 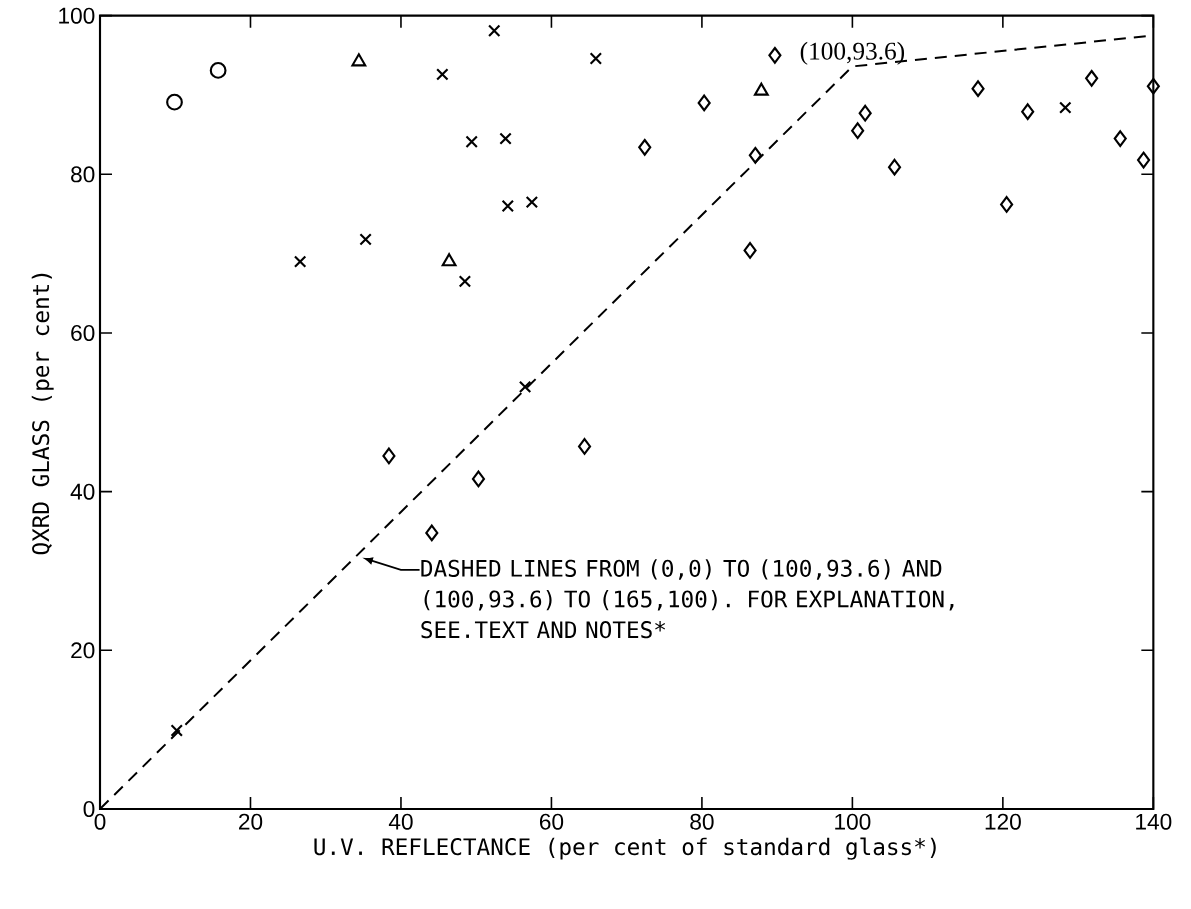 What do you see at coordinates (77, 15) in the screenshot?
I see `y-tick-label: 100` at bounding box center [77, 15].